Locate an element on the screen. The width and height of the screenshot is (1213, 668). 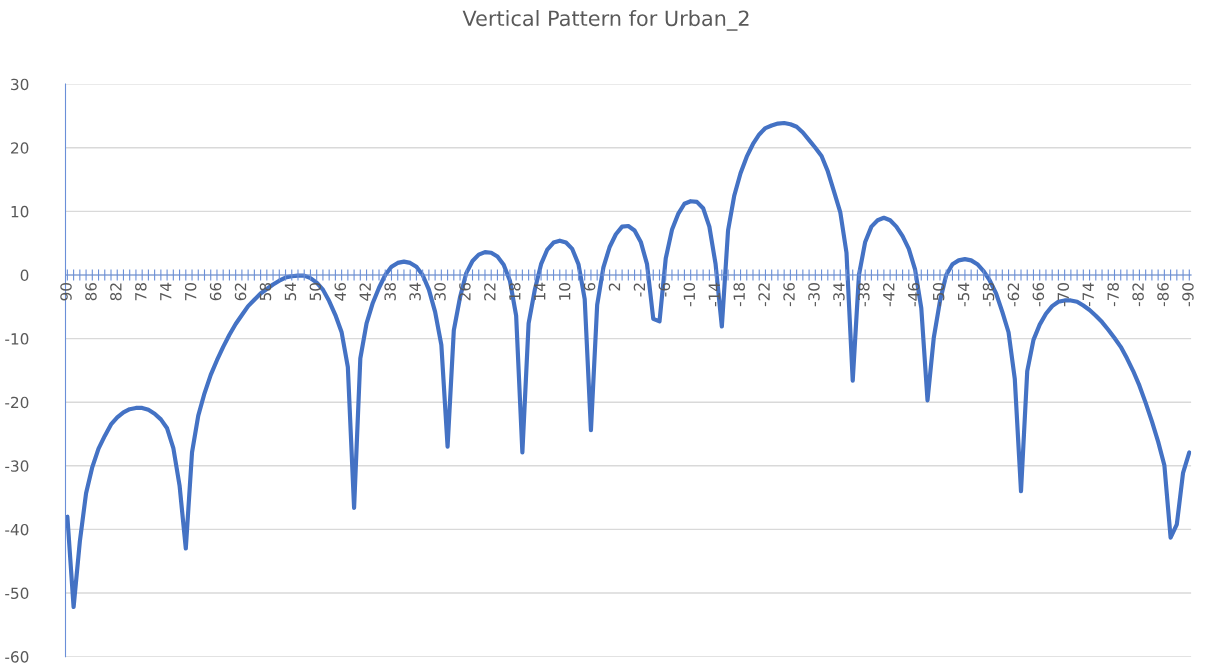
x-tick-label: 46 is located at coordinates (340, 291).